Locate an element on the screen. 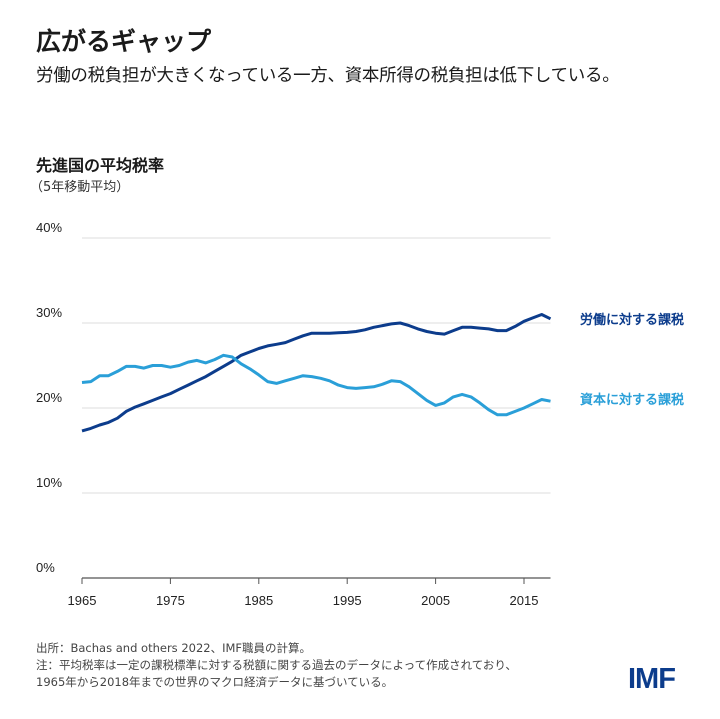 The height and width of the screenshot is (719, 720). y-tick-label: 40% is located at coordinates (49, 227).